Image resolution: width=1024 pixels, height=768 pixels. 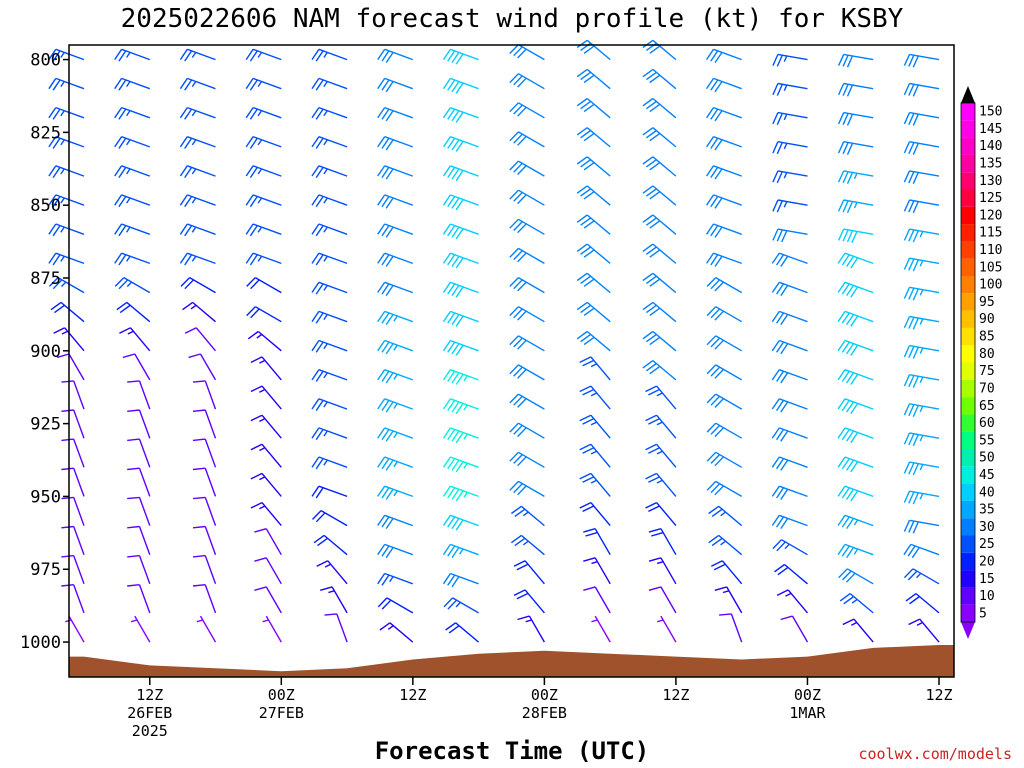 I want to click on colorbar-label: 60, so click(x=987, y=423).